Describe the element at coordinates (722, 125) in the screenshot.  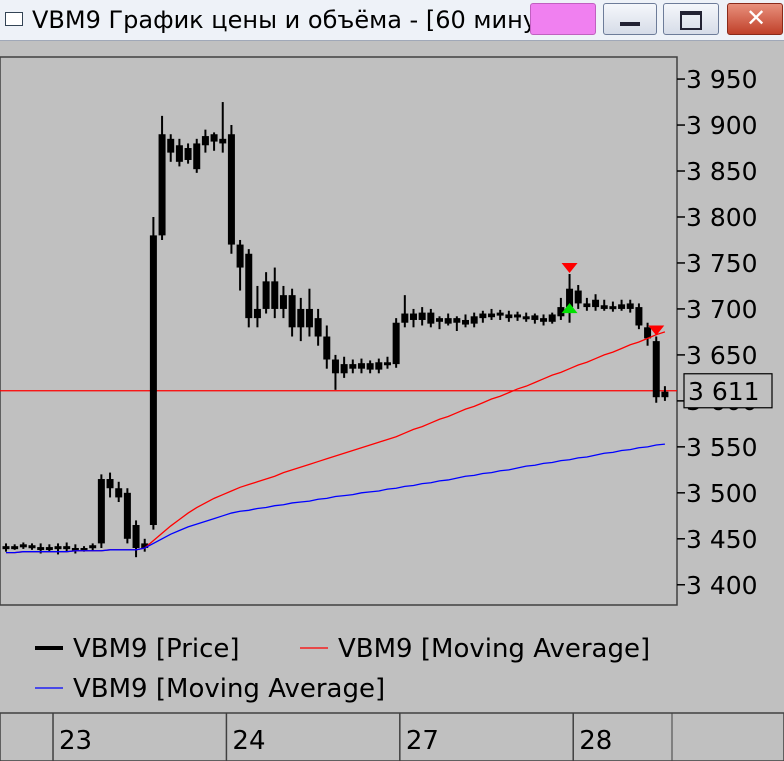
I see `y-tick-label: 3 900` at that location.